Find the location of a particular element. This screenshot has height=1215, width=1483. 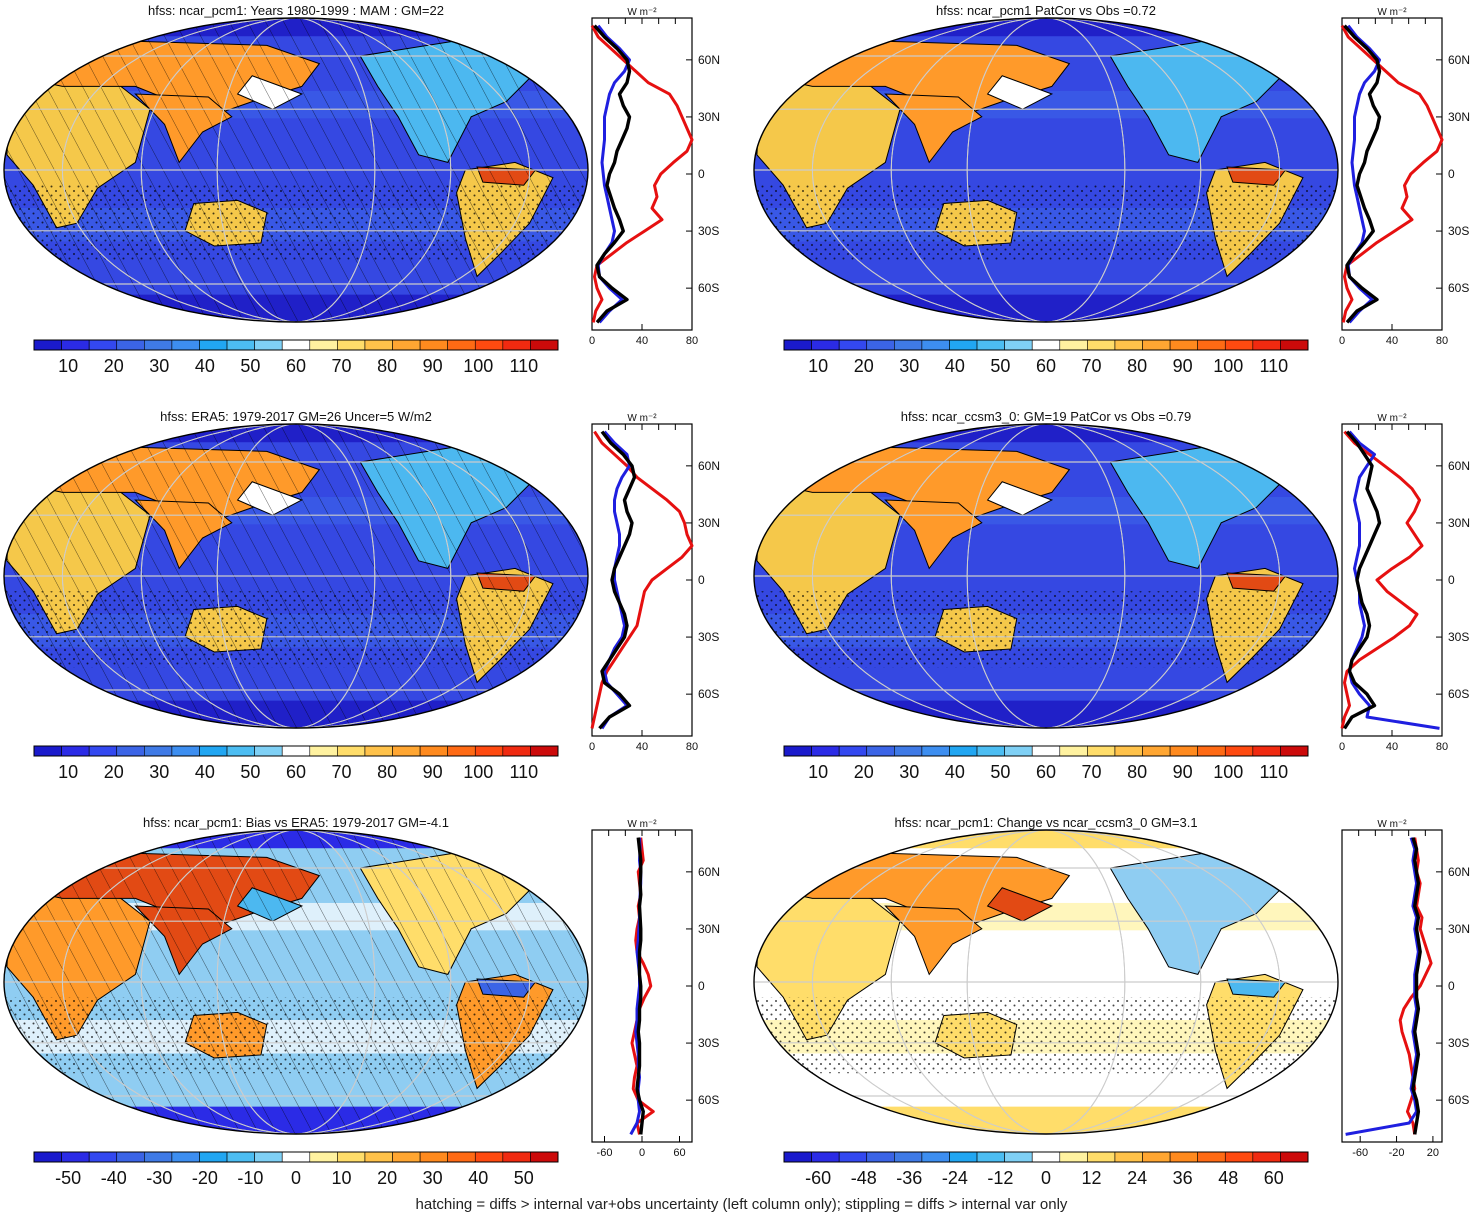

profile-xtick-label: 20 is located at coordinates (1433, 1153).